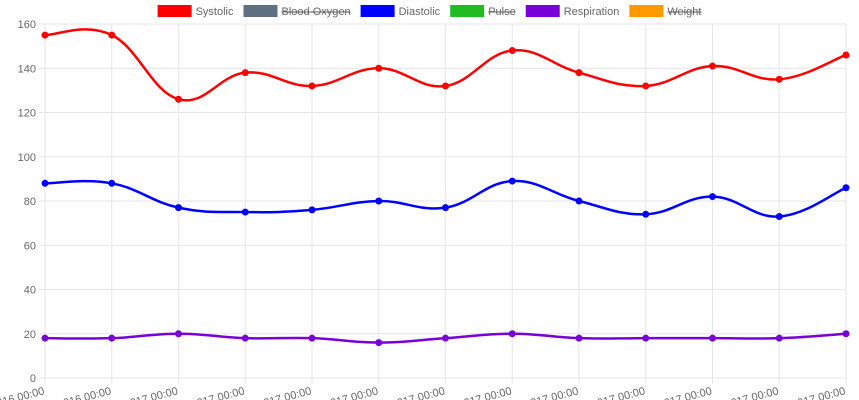  I want to click on y-tick-label: 80, so click(30, 202).